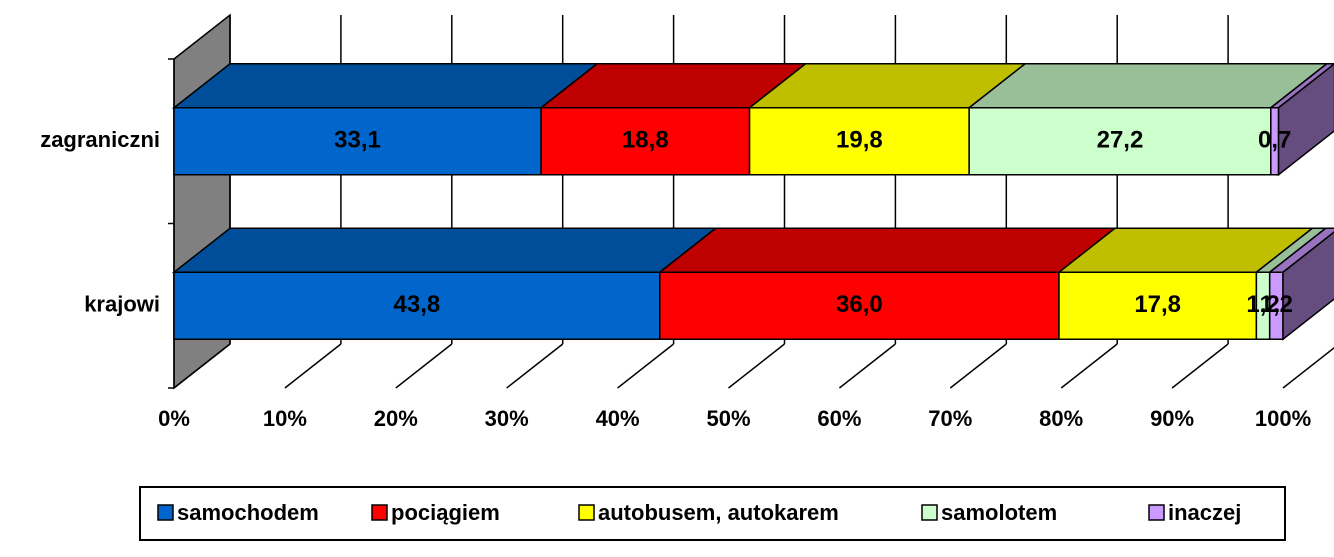 The height and width of the screenshot is (557, 1334). What do you see at coordinates (1204, 512) in the screenshot?
I see `legend-label: inaczej` at bounding box center [1204, 512].